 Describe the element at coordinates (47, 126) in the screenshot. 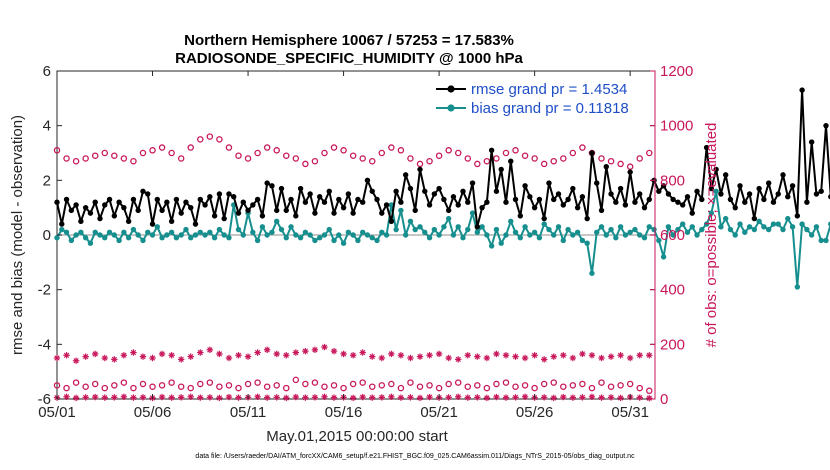

I see `left-tick-label: 4` at that location.